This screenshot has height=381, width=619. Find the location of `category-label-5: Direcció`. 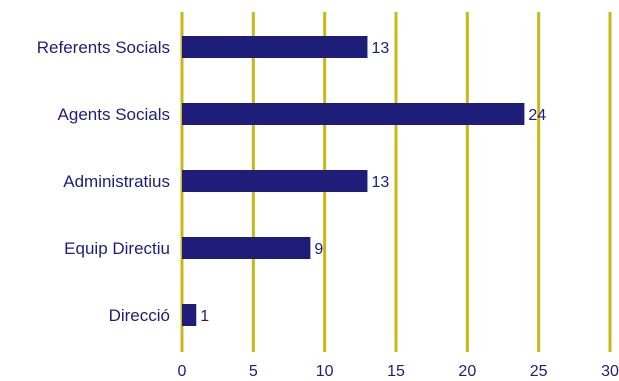

category-label-5: Direcció is located at coordinates (139, 315).